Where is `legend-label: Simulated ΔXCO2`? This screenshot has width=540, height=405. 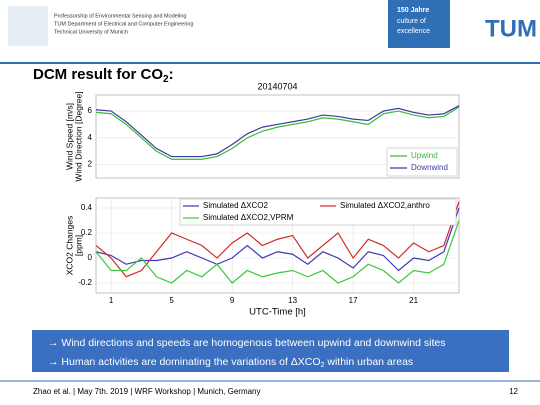
legend-label: Simulated ΔXCO2 is located at coordinates (235, 205).